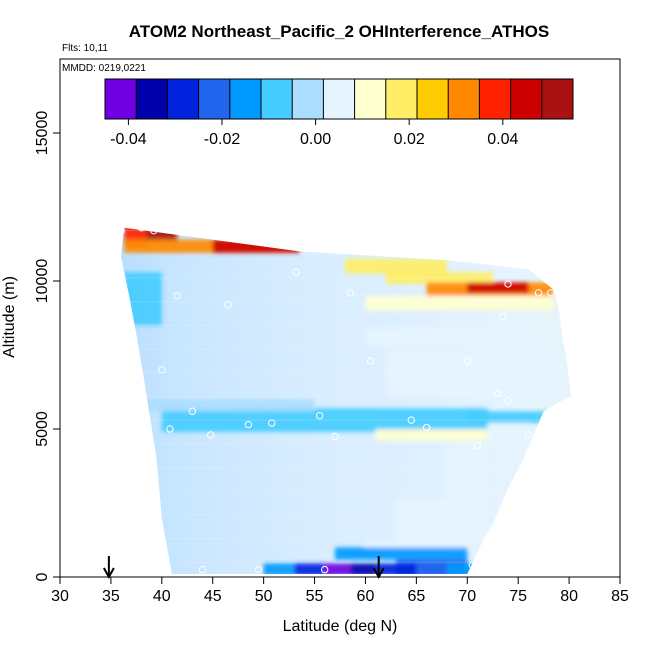  I want to click on flights-label: Flts: 10,11, so click(85, 48).